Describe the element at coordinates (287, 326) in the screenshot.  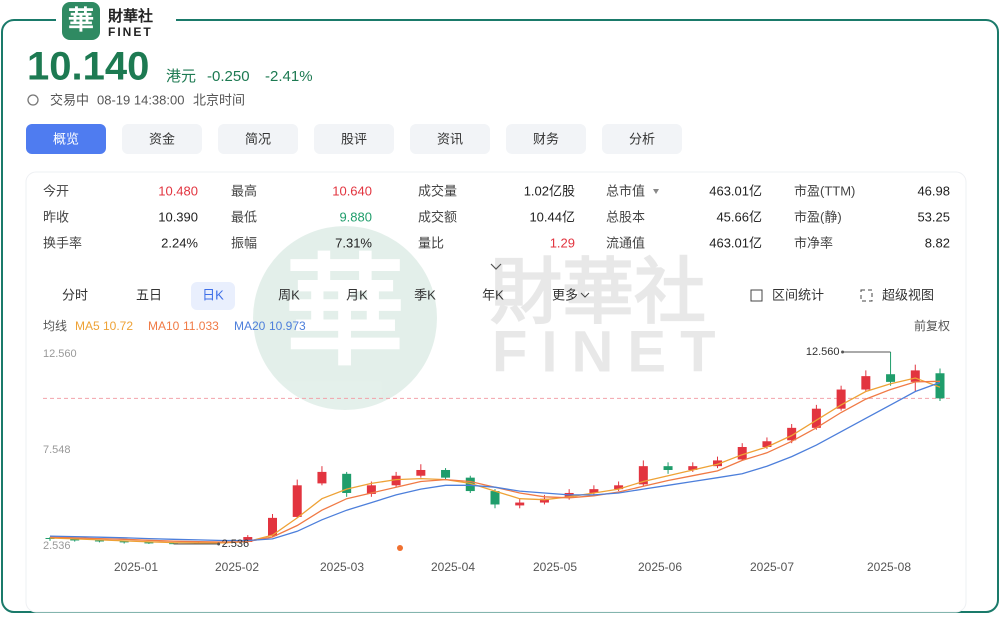
I see `legend-value: 10.973` at that location.